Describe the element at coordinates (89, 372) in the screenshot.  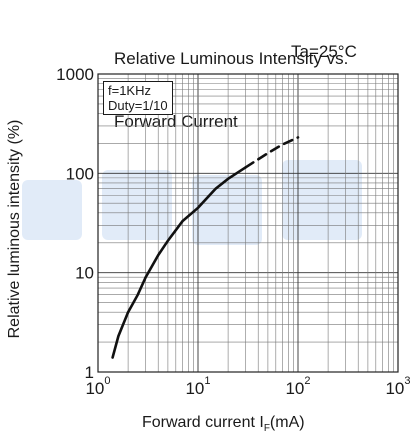
I see `y-tick-label: 1` at that location.